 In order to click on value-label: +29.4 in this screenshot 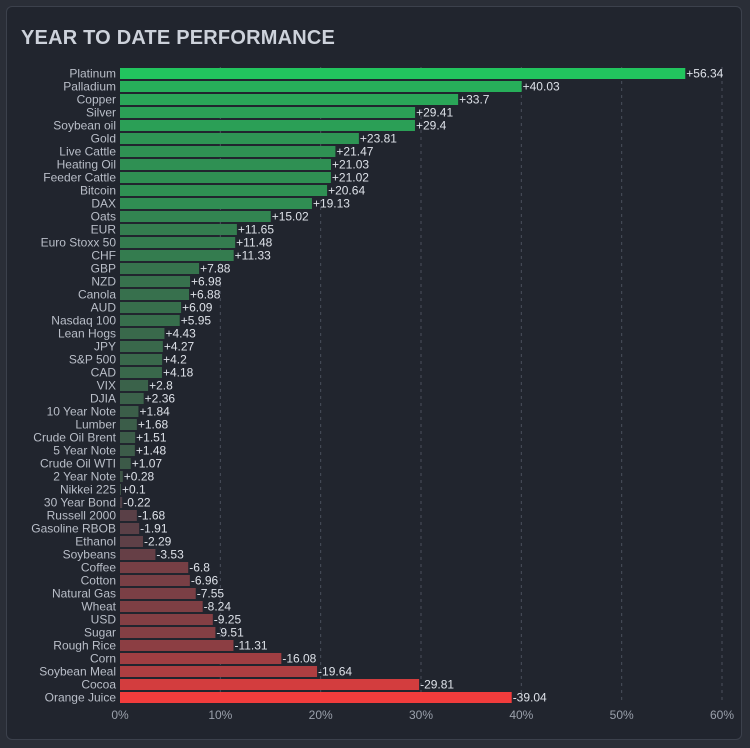, I will do `click(431, 126)`.